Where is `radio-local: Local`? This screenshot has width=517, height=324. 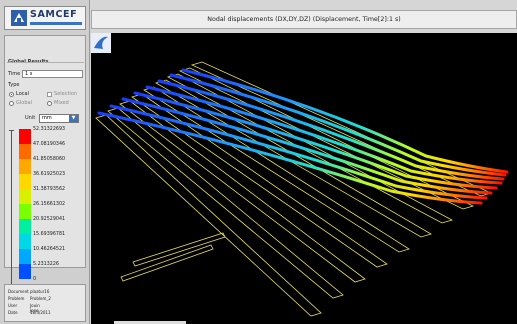
radio-local: Local is located at coordinates (19, 94).